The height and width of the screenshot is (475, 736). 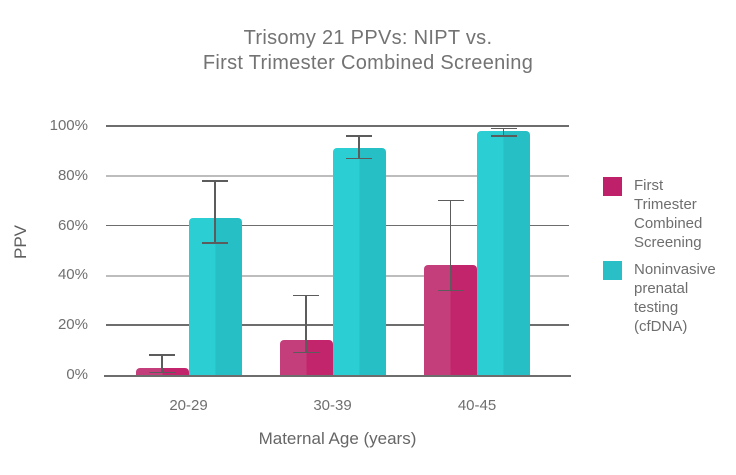 What do you see at coordinates (477, 405) in the screenshot?
I see `x-tick-label-40-45: 40-45` at bounding box center [477, 405].